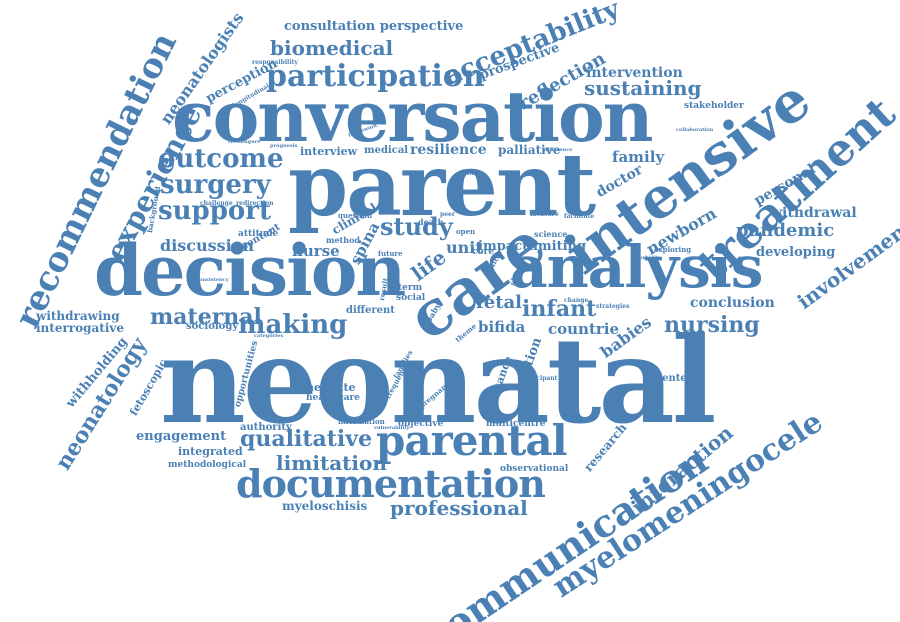 The height and width of the screenshot is (622, 900). Describe the element at coordinates (559, 309) in the screenshot. I see `word-infant: infant` at that location.